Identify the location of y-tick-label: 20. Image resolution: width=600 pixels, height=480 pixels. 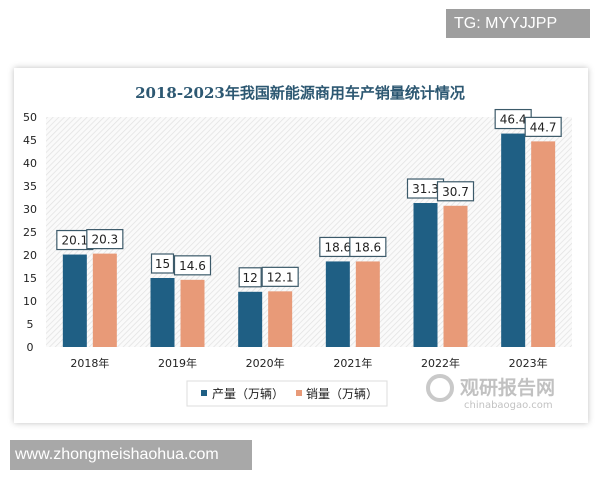
(30, 255).